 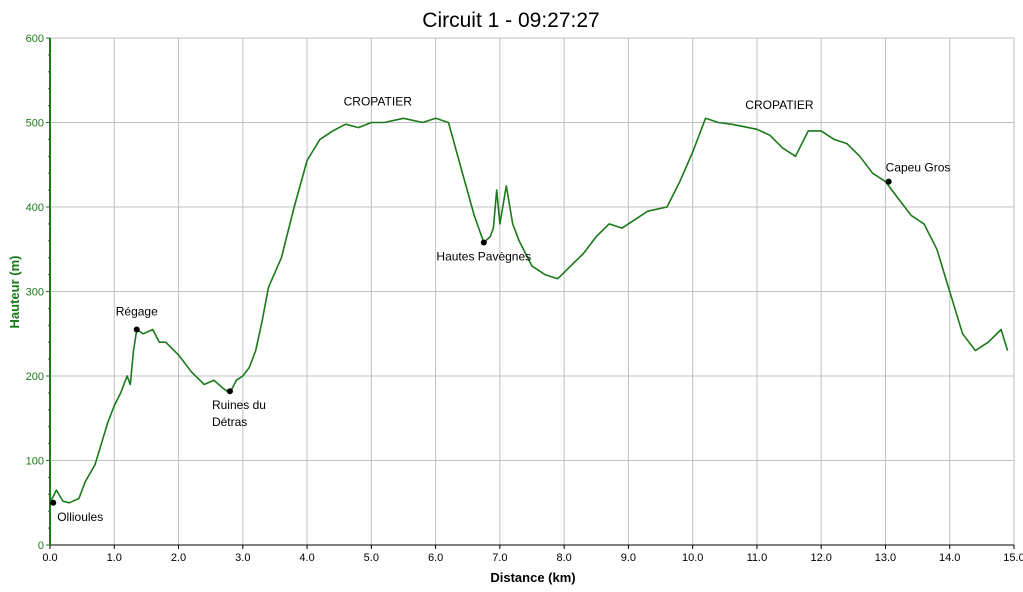 I want to click on x-axis-label: Distance (km), so click(x=532, y=577).